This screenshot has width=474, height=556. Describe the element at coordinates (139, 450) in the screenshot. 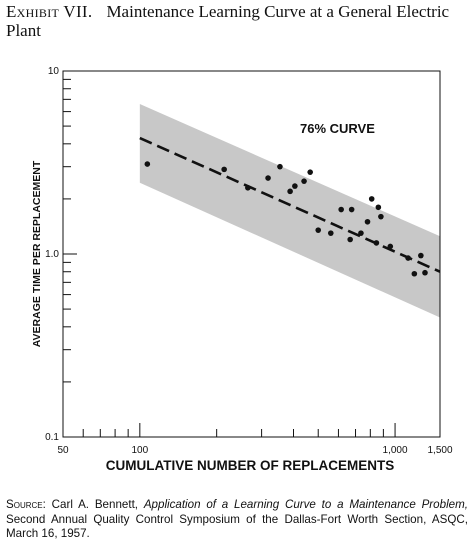

I see `x-tick-label: 100` at that location.